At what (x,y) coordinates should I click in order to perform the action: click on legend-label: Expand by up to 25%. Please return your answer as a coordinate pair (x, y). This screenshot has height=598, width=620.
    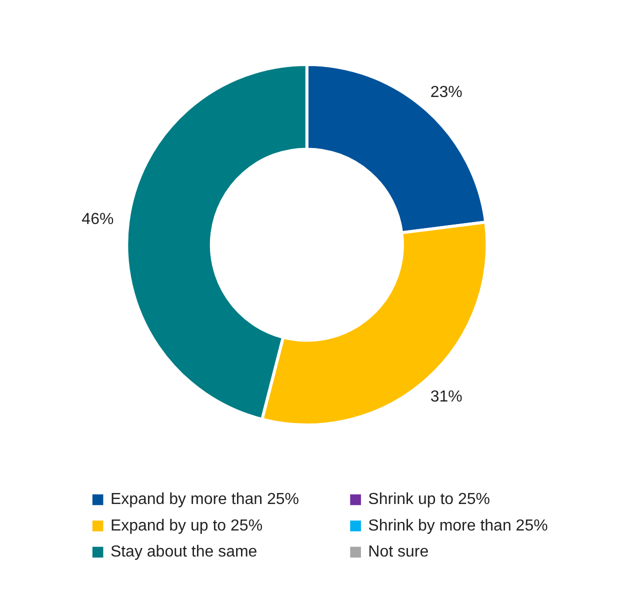
    Looking at the image, I should click on (186, 525).